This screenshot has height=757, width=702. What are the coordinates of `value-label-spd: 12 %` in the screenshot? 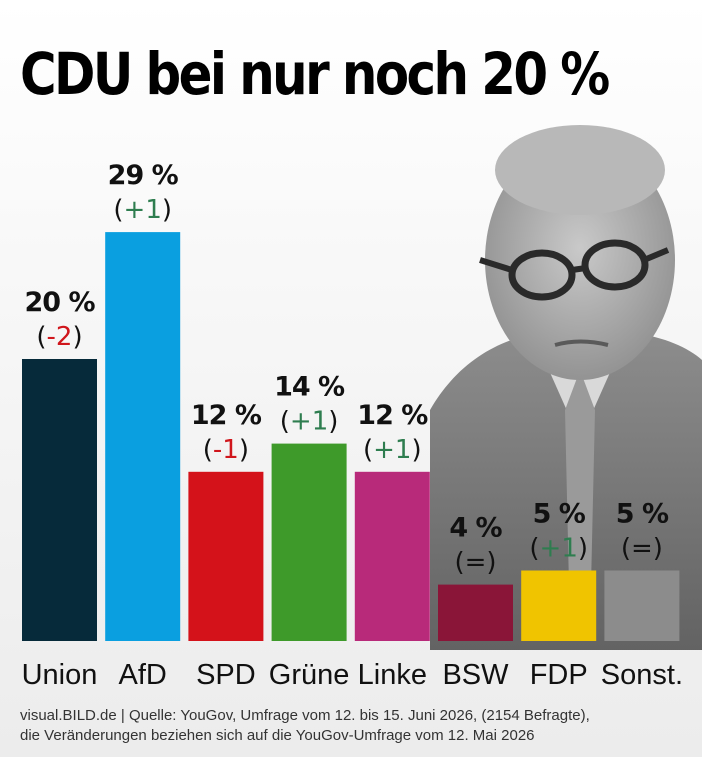 It's located at (226, 415).